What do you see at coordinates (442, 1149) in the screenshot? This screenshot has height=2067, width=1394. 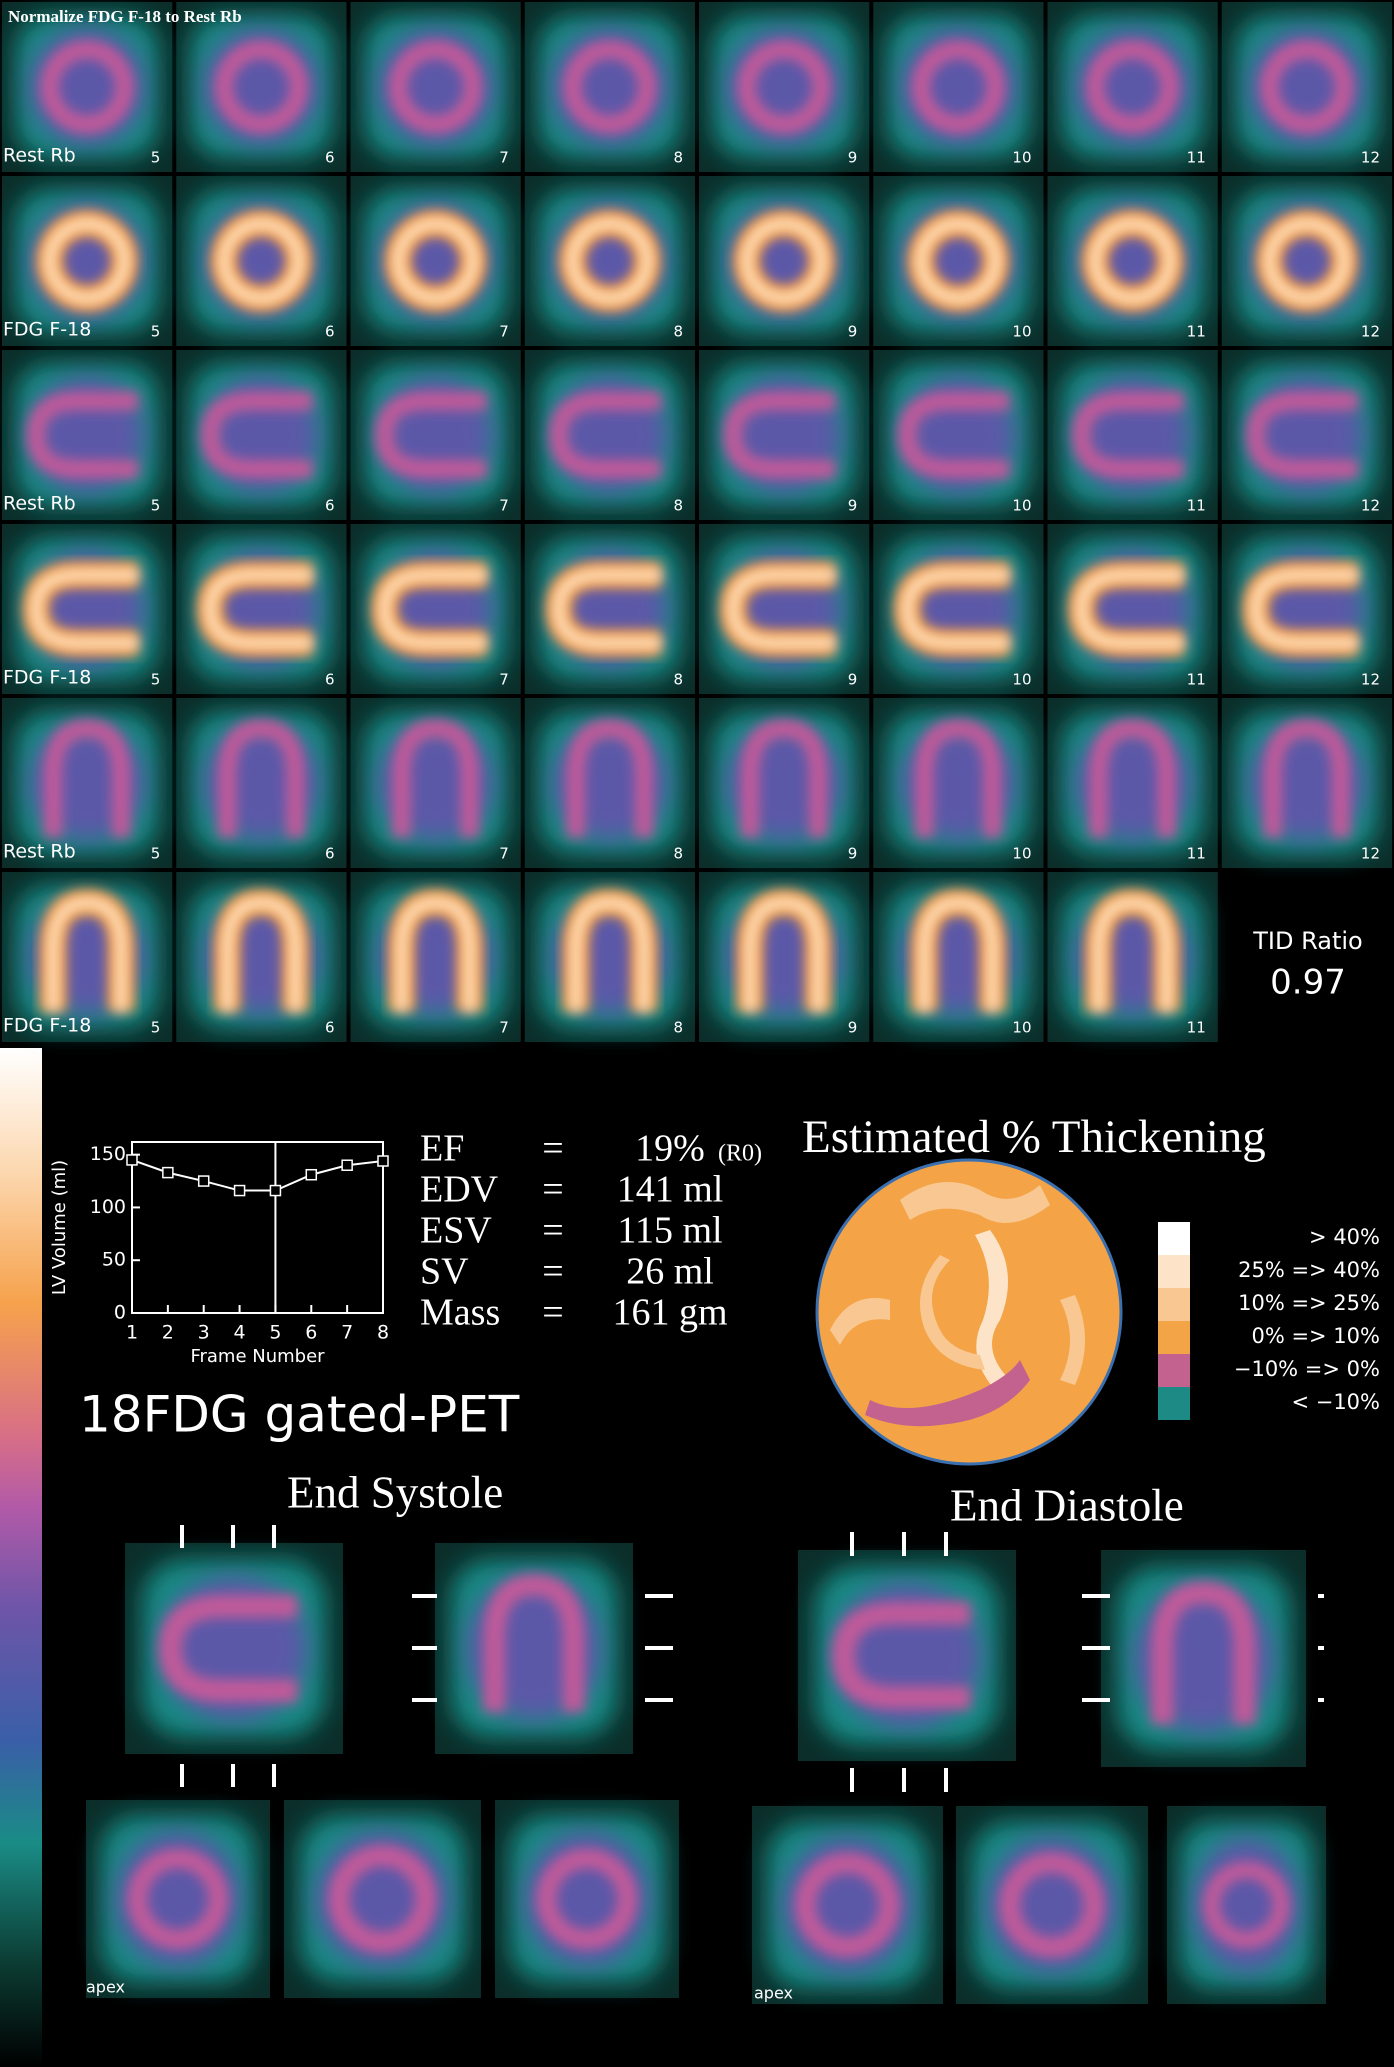 I see `stat-name: EF` at bounding box center [442, 1149].